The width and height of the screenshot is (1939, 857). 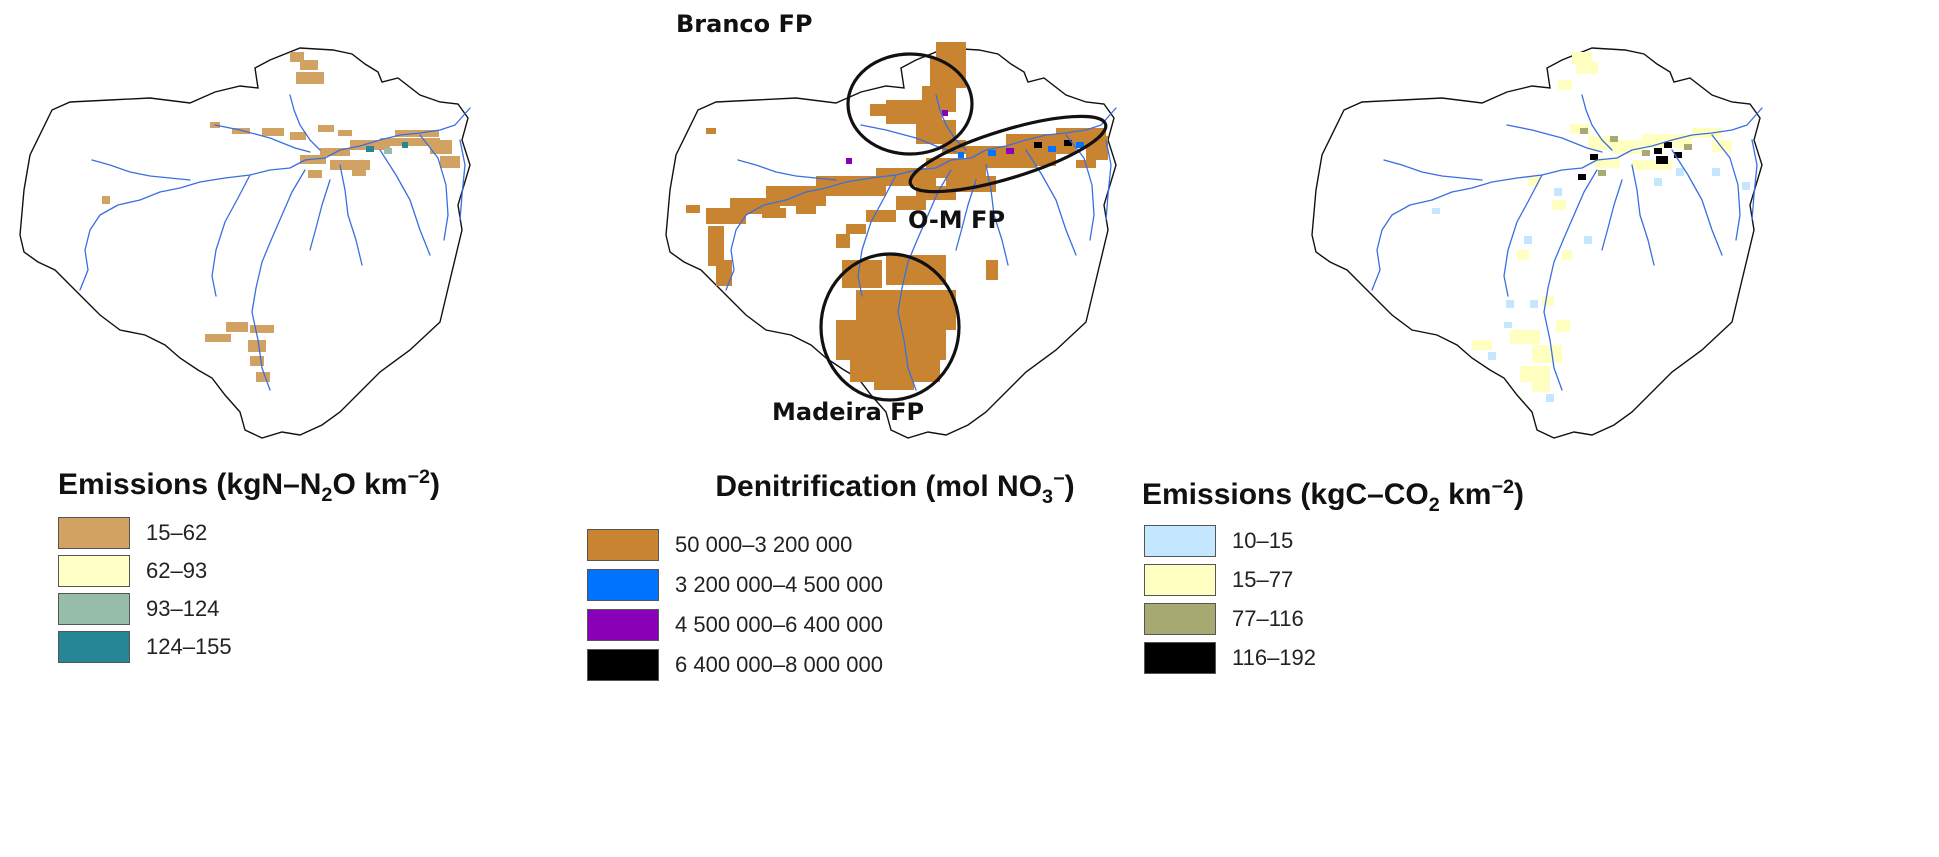 I want to click on legend-label: 10–15, so click(x=1263, y=540).